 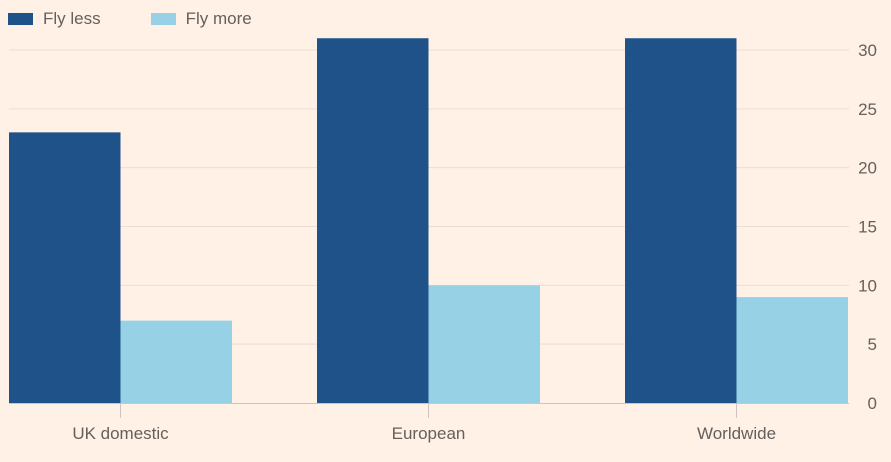 I want to click on x-axis-ticks: UK domestic European Worldwide, so click(x=424, y=423).